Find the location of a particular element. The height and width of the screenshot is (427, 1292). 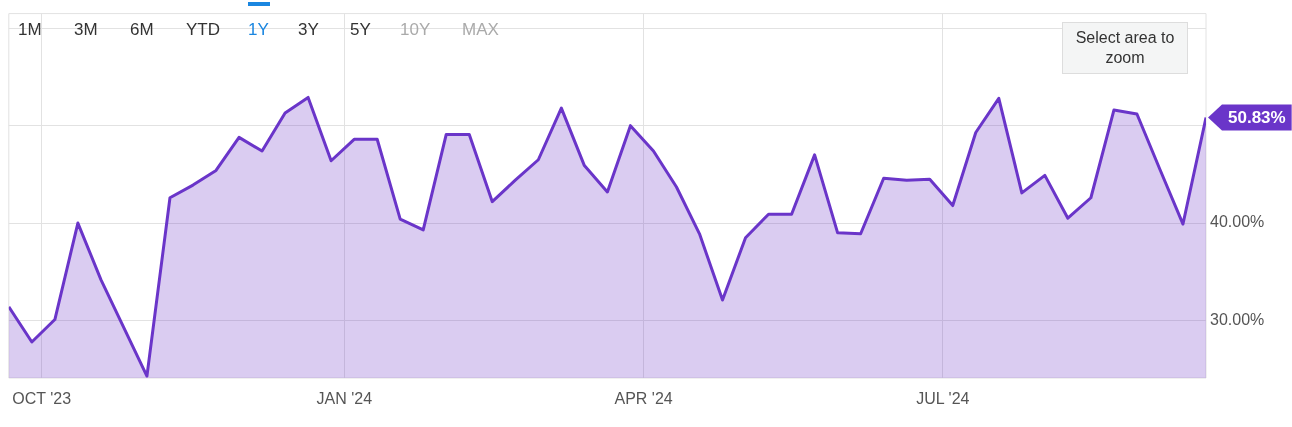

annotation: 10Y is located at coordinates (415, 30).